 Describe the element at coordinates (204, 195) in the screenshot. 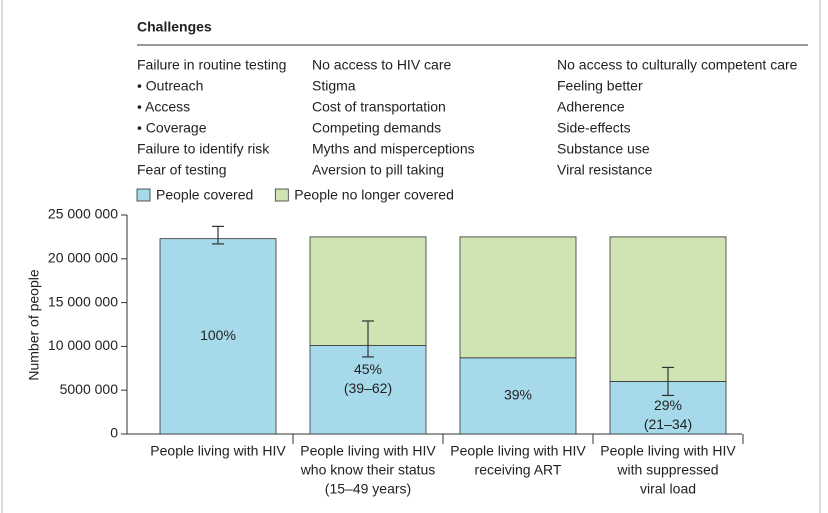

I see `legend-label: People covered` at that location.